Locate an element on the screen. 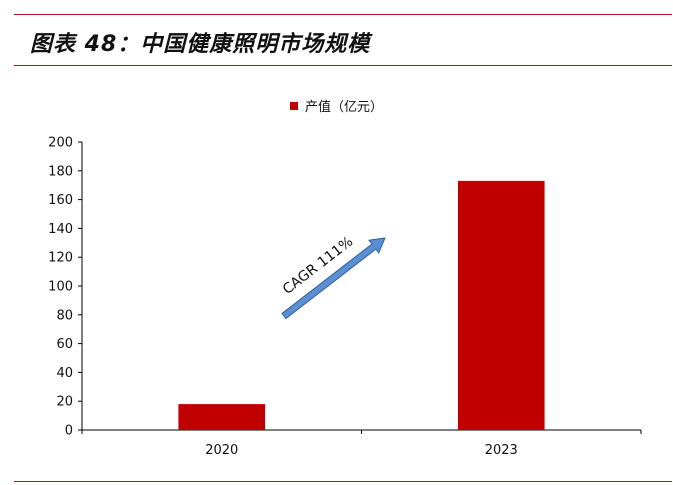 This screenshot has width=673, height=485. top-rule is located at coordinates (343, 14).